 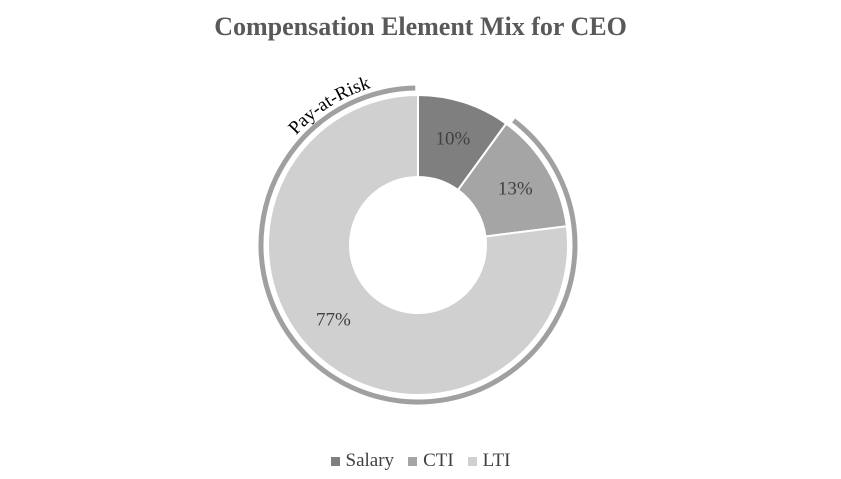 What do you see at coordinates (515, 188) in the screenshot?
I see `slice-label-cti: 13%` at bounding box center [515, 188].